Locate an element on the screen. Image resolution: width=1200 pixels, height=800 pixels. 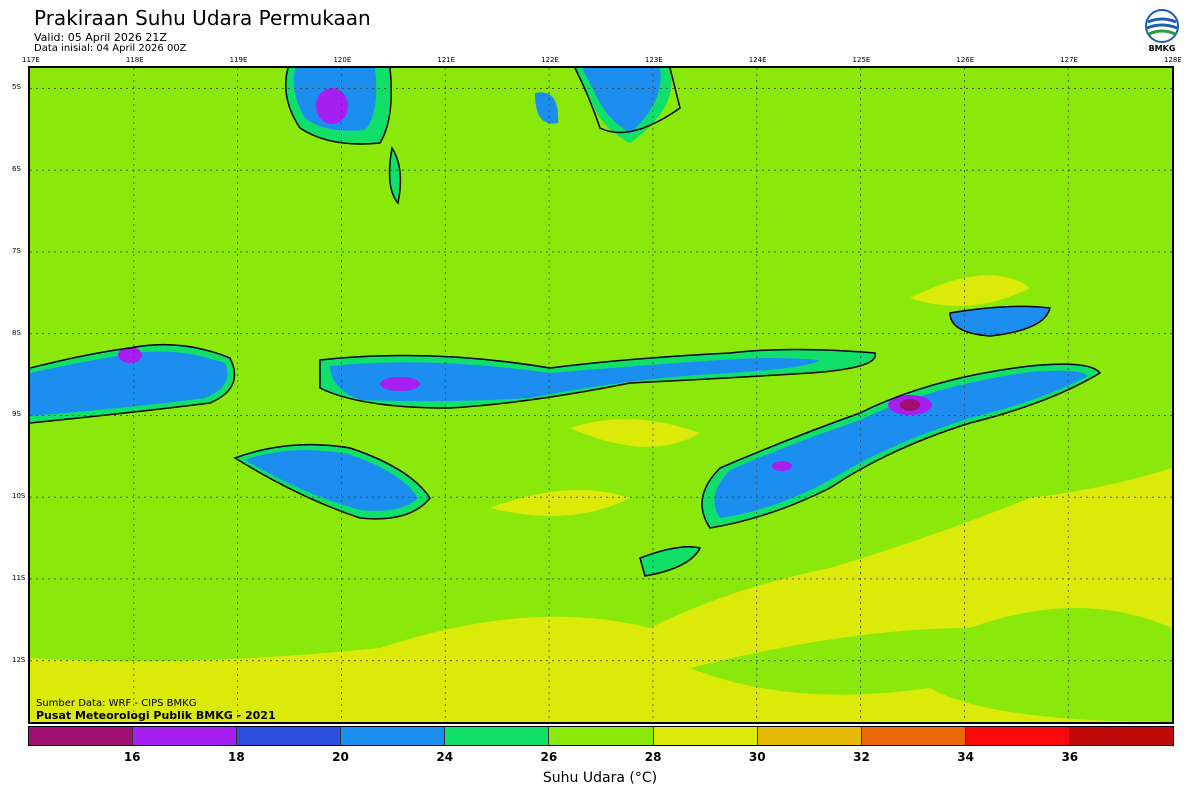
island-muna is located at coordinates (547, 108).